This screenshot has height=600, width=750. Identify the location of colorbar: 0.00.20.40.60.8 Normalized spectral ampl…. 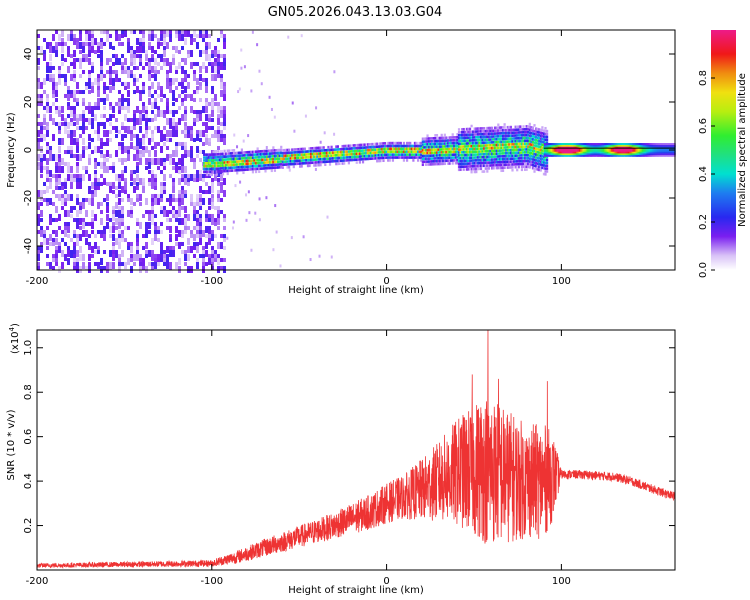
(723, 154).